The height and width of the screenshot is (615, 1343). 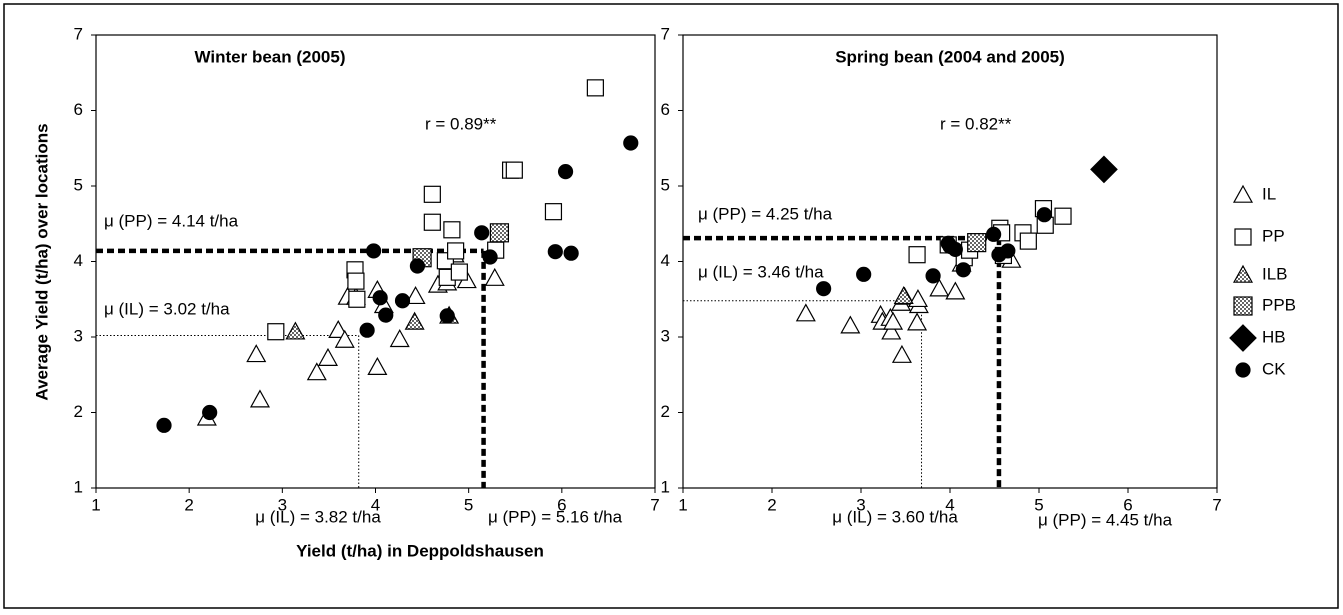 I want to click on annotation: μ (PP) = 5.16 t/ha, so click(x=555, y=516).